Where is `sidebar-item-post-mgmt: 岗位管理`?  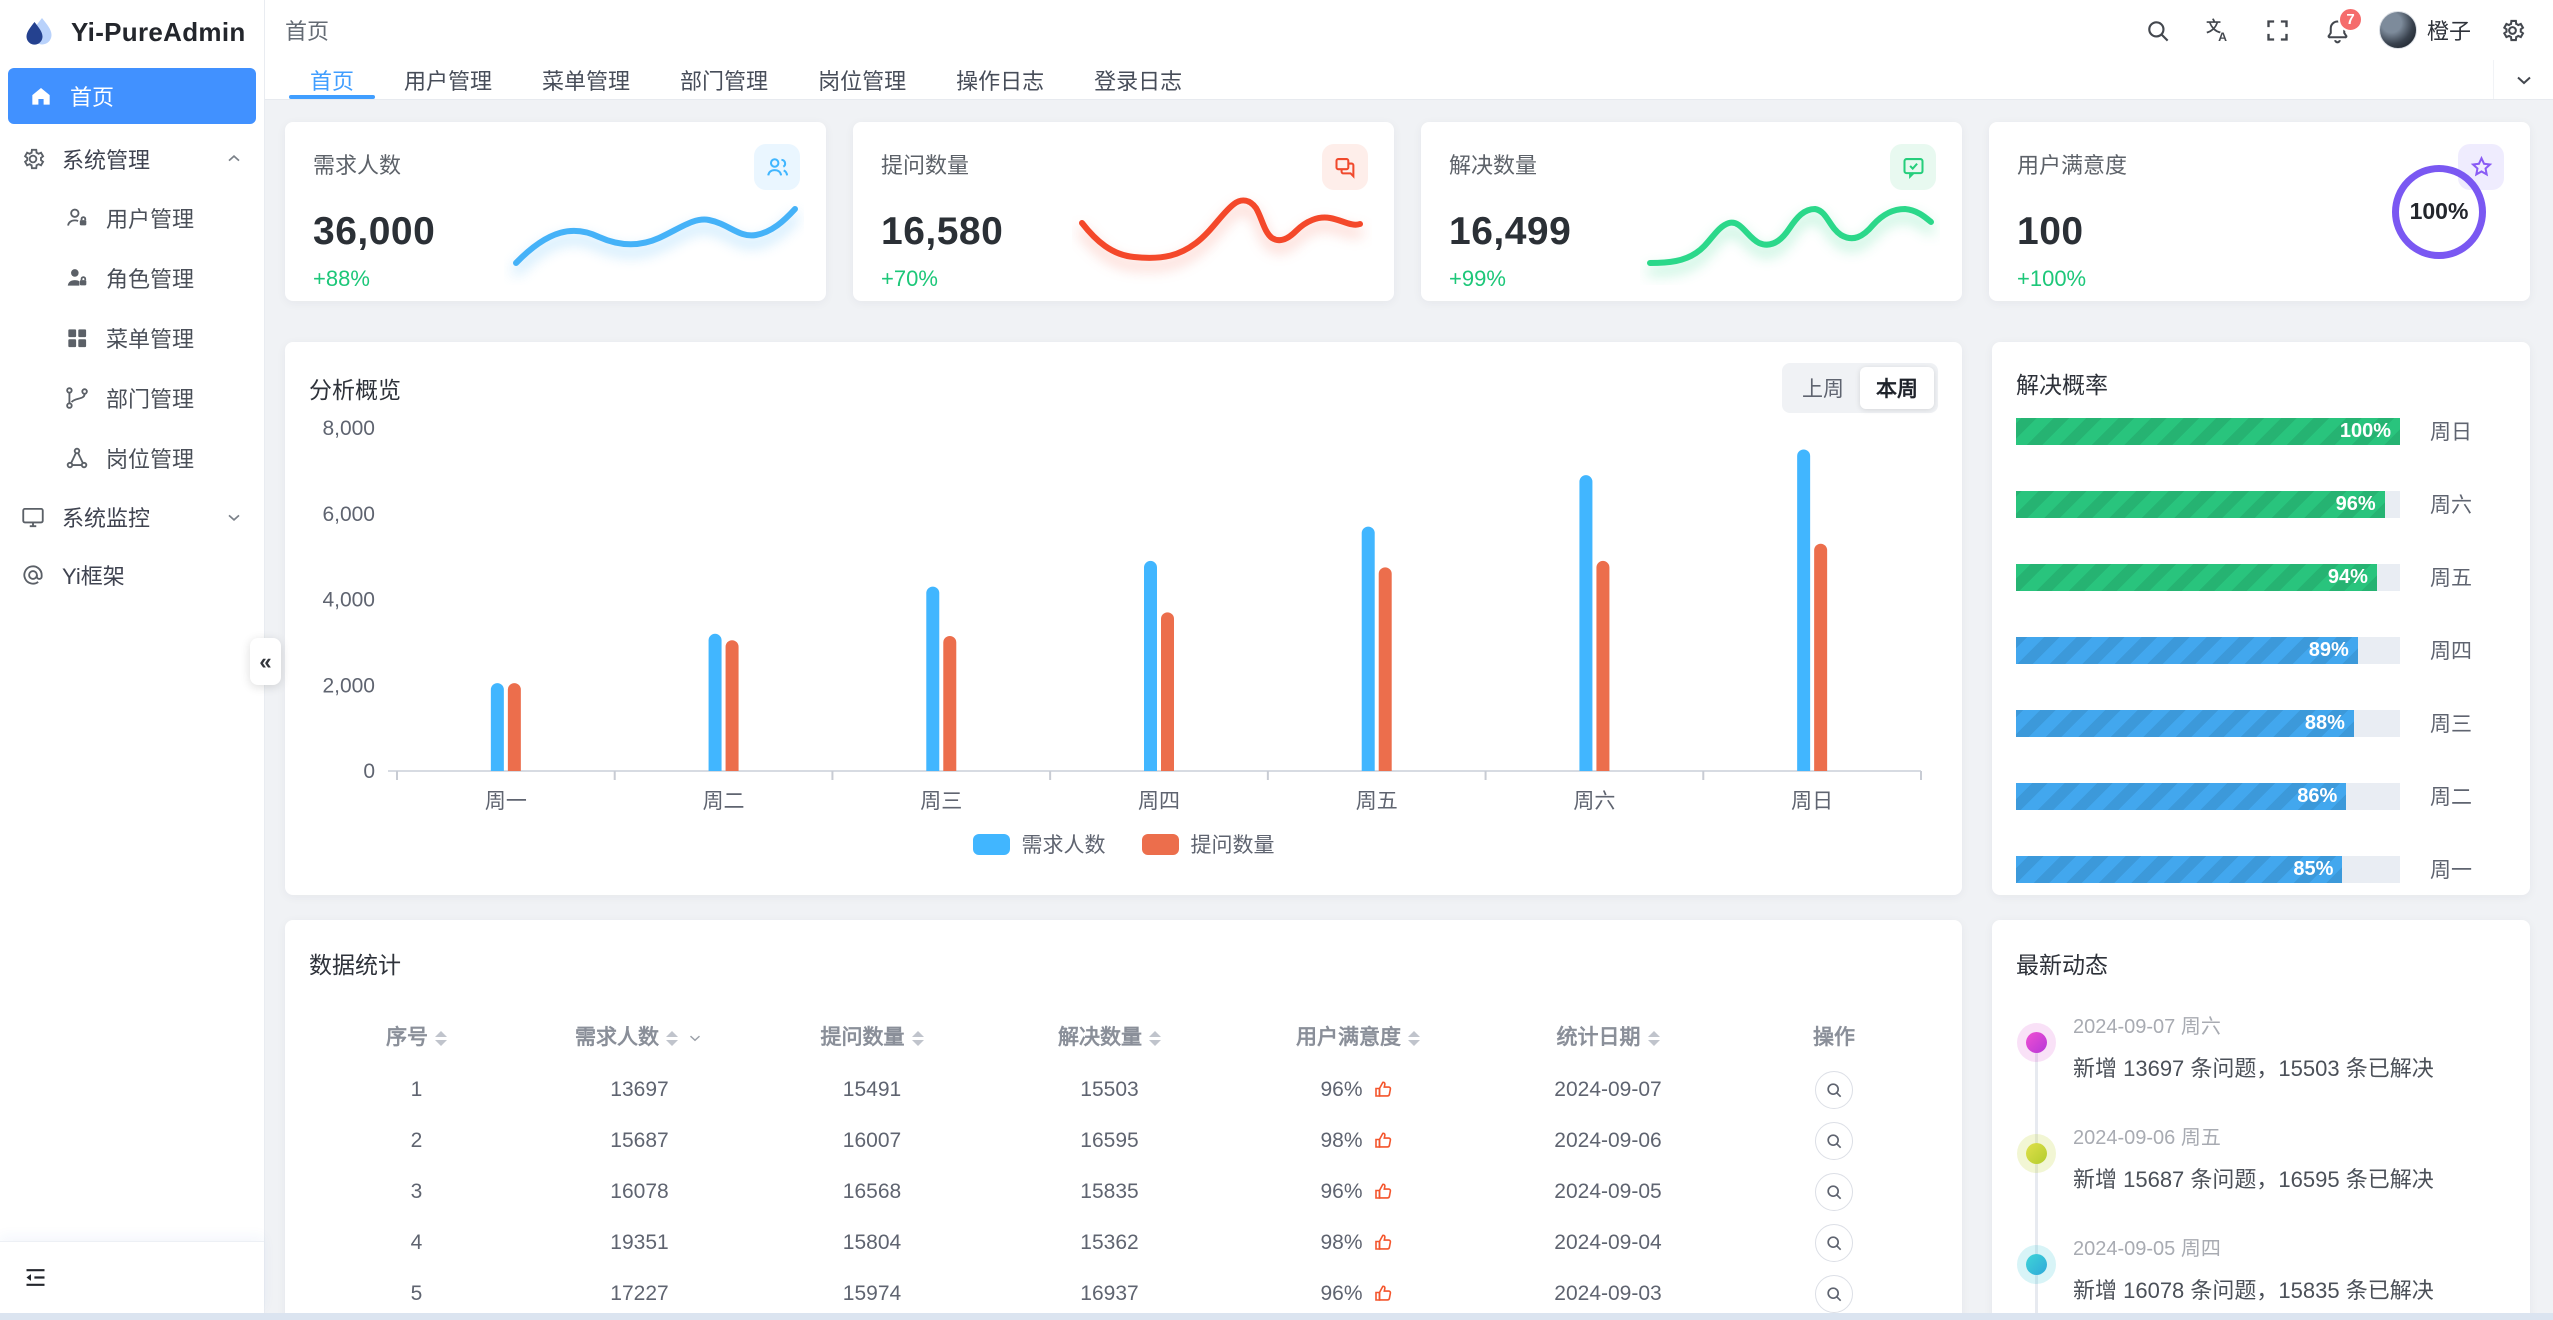 sidebar-item-post-mgmt: 岗位管理 is located at coordinates (132, 458).